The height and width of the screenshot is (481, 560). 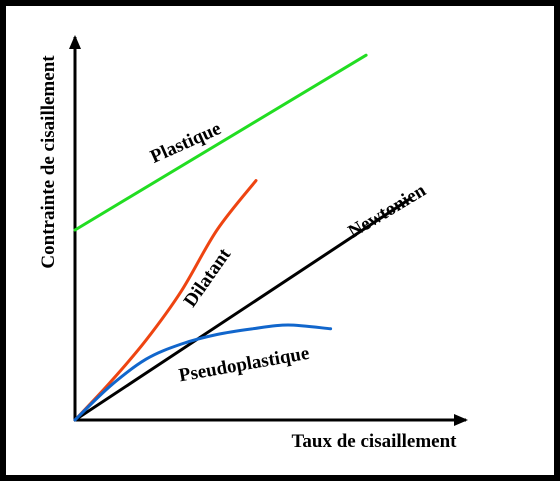 What do you see at coordinates (374, 441) in the screenshot?
I see `x-axis-label: Taux de cisaillement` at bounding box center [374, 441].